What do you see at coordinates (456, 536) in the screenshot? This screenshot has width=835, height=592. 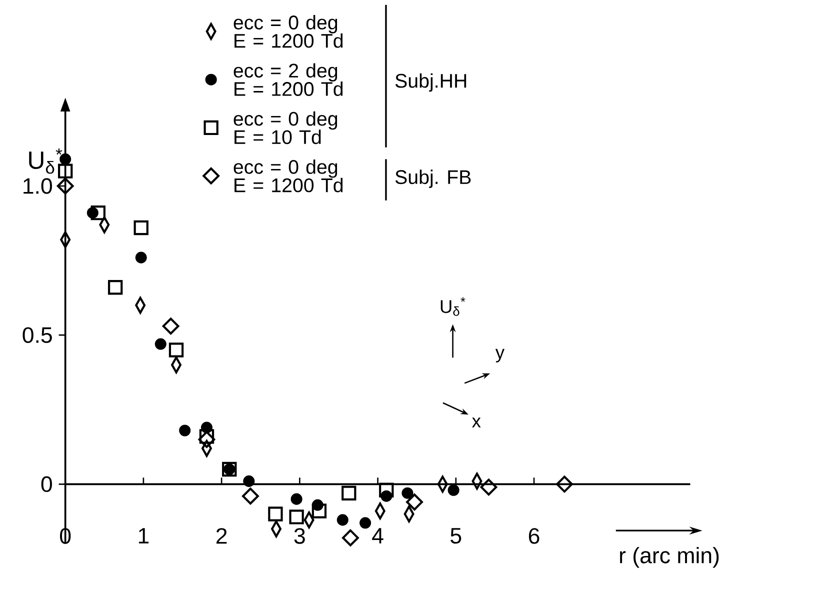 I see `x-tick-label: 5` at bounding box center [456, 536].